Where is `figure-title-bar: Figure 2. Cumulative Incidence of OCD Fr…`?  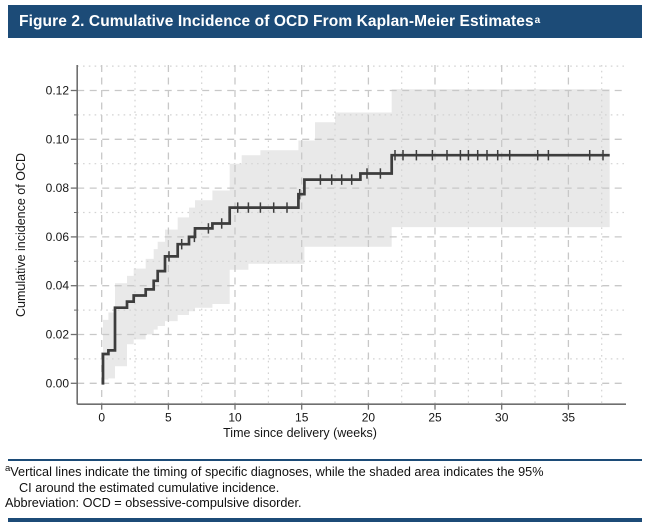 figure-title-bar: Figure 2. Cumulative Incidence of OCD Fr… is located at coordinates (325, 21).